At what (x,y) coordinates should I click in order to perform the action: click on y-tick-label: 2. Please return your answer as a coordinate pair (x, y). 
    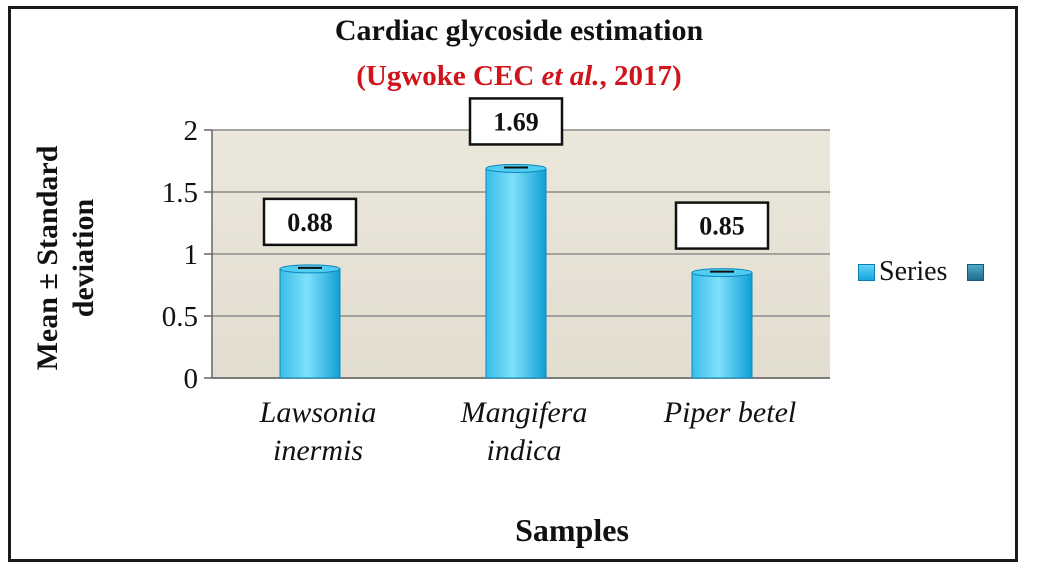
    Looking at the image, I should click on (191, 131).